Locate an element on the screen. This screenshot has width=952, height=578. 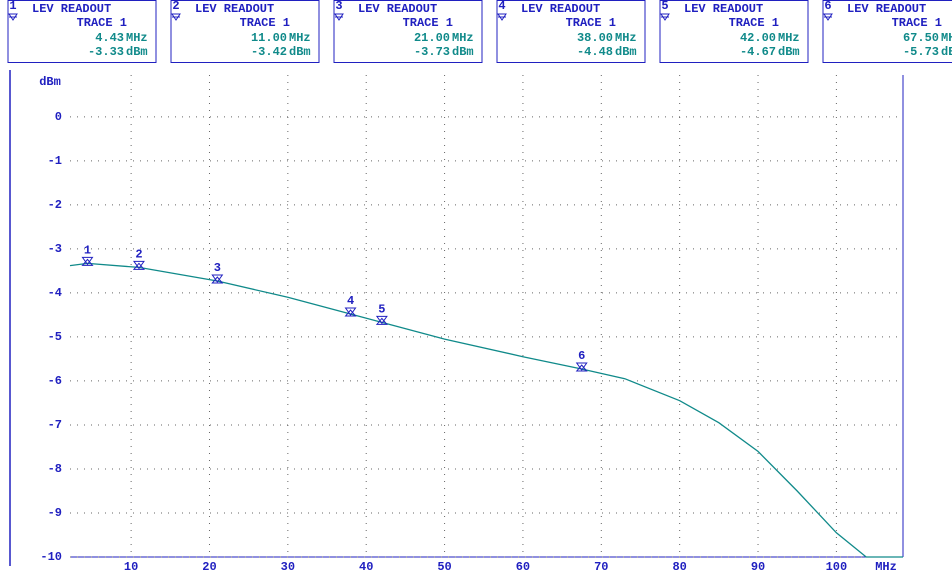
y-tick-label: -4 is located at coordinates (55, 293).